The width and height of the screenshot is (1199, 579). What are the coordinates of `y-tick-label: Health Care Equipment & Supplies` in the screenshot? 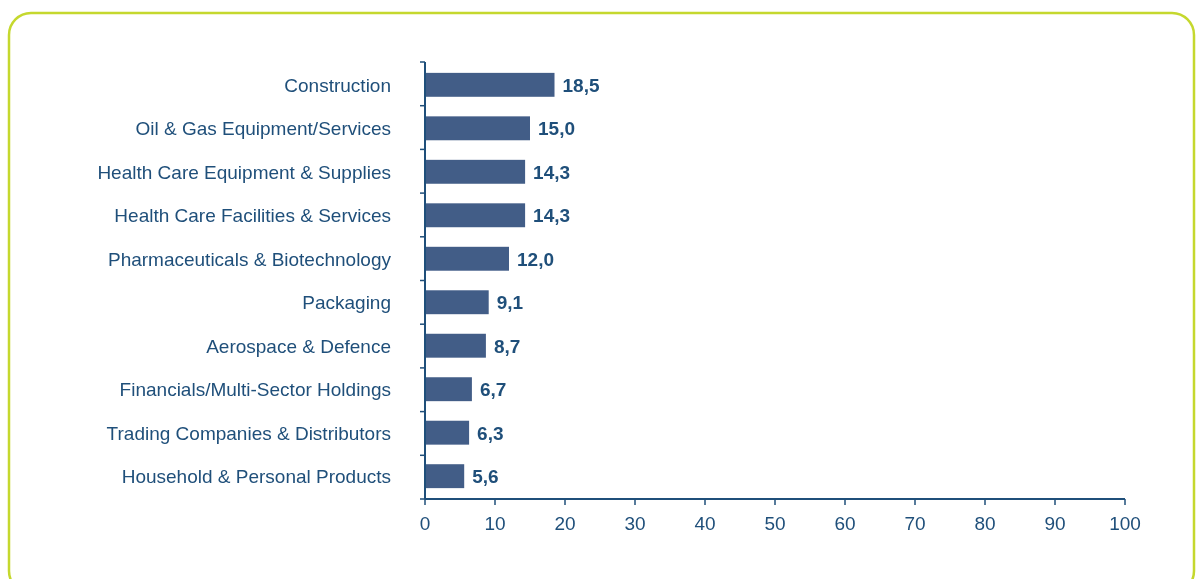 It's located at (244, 172).